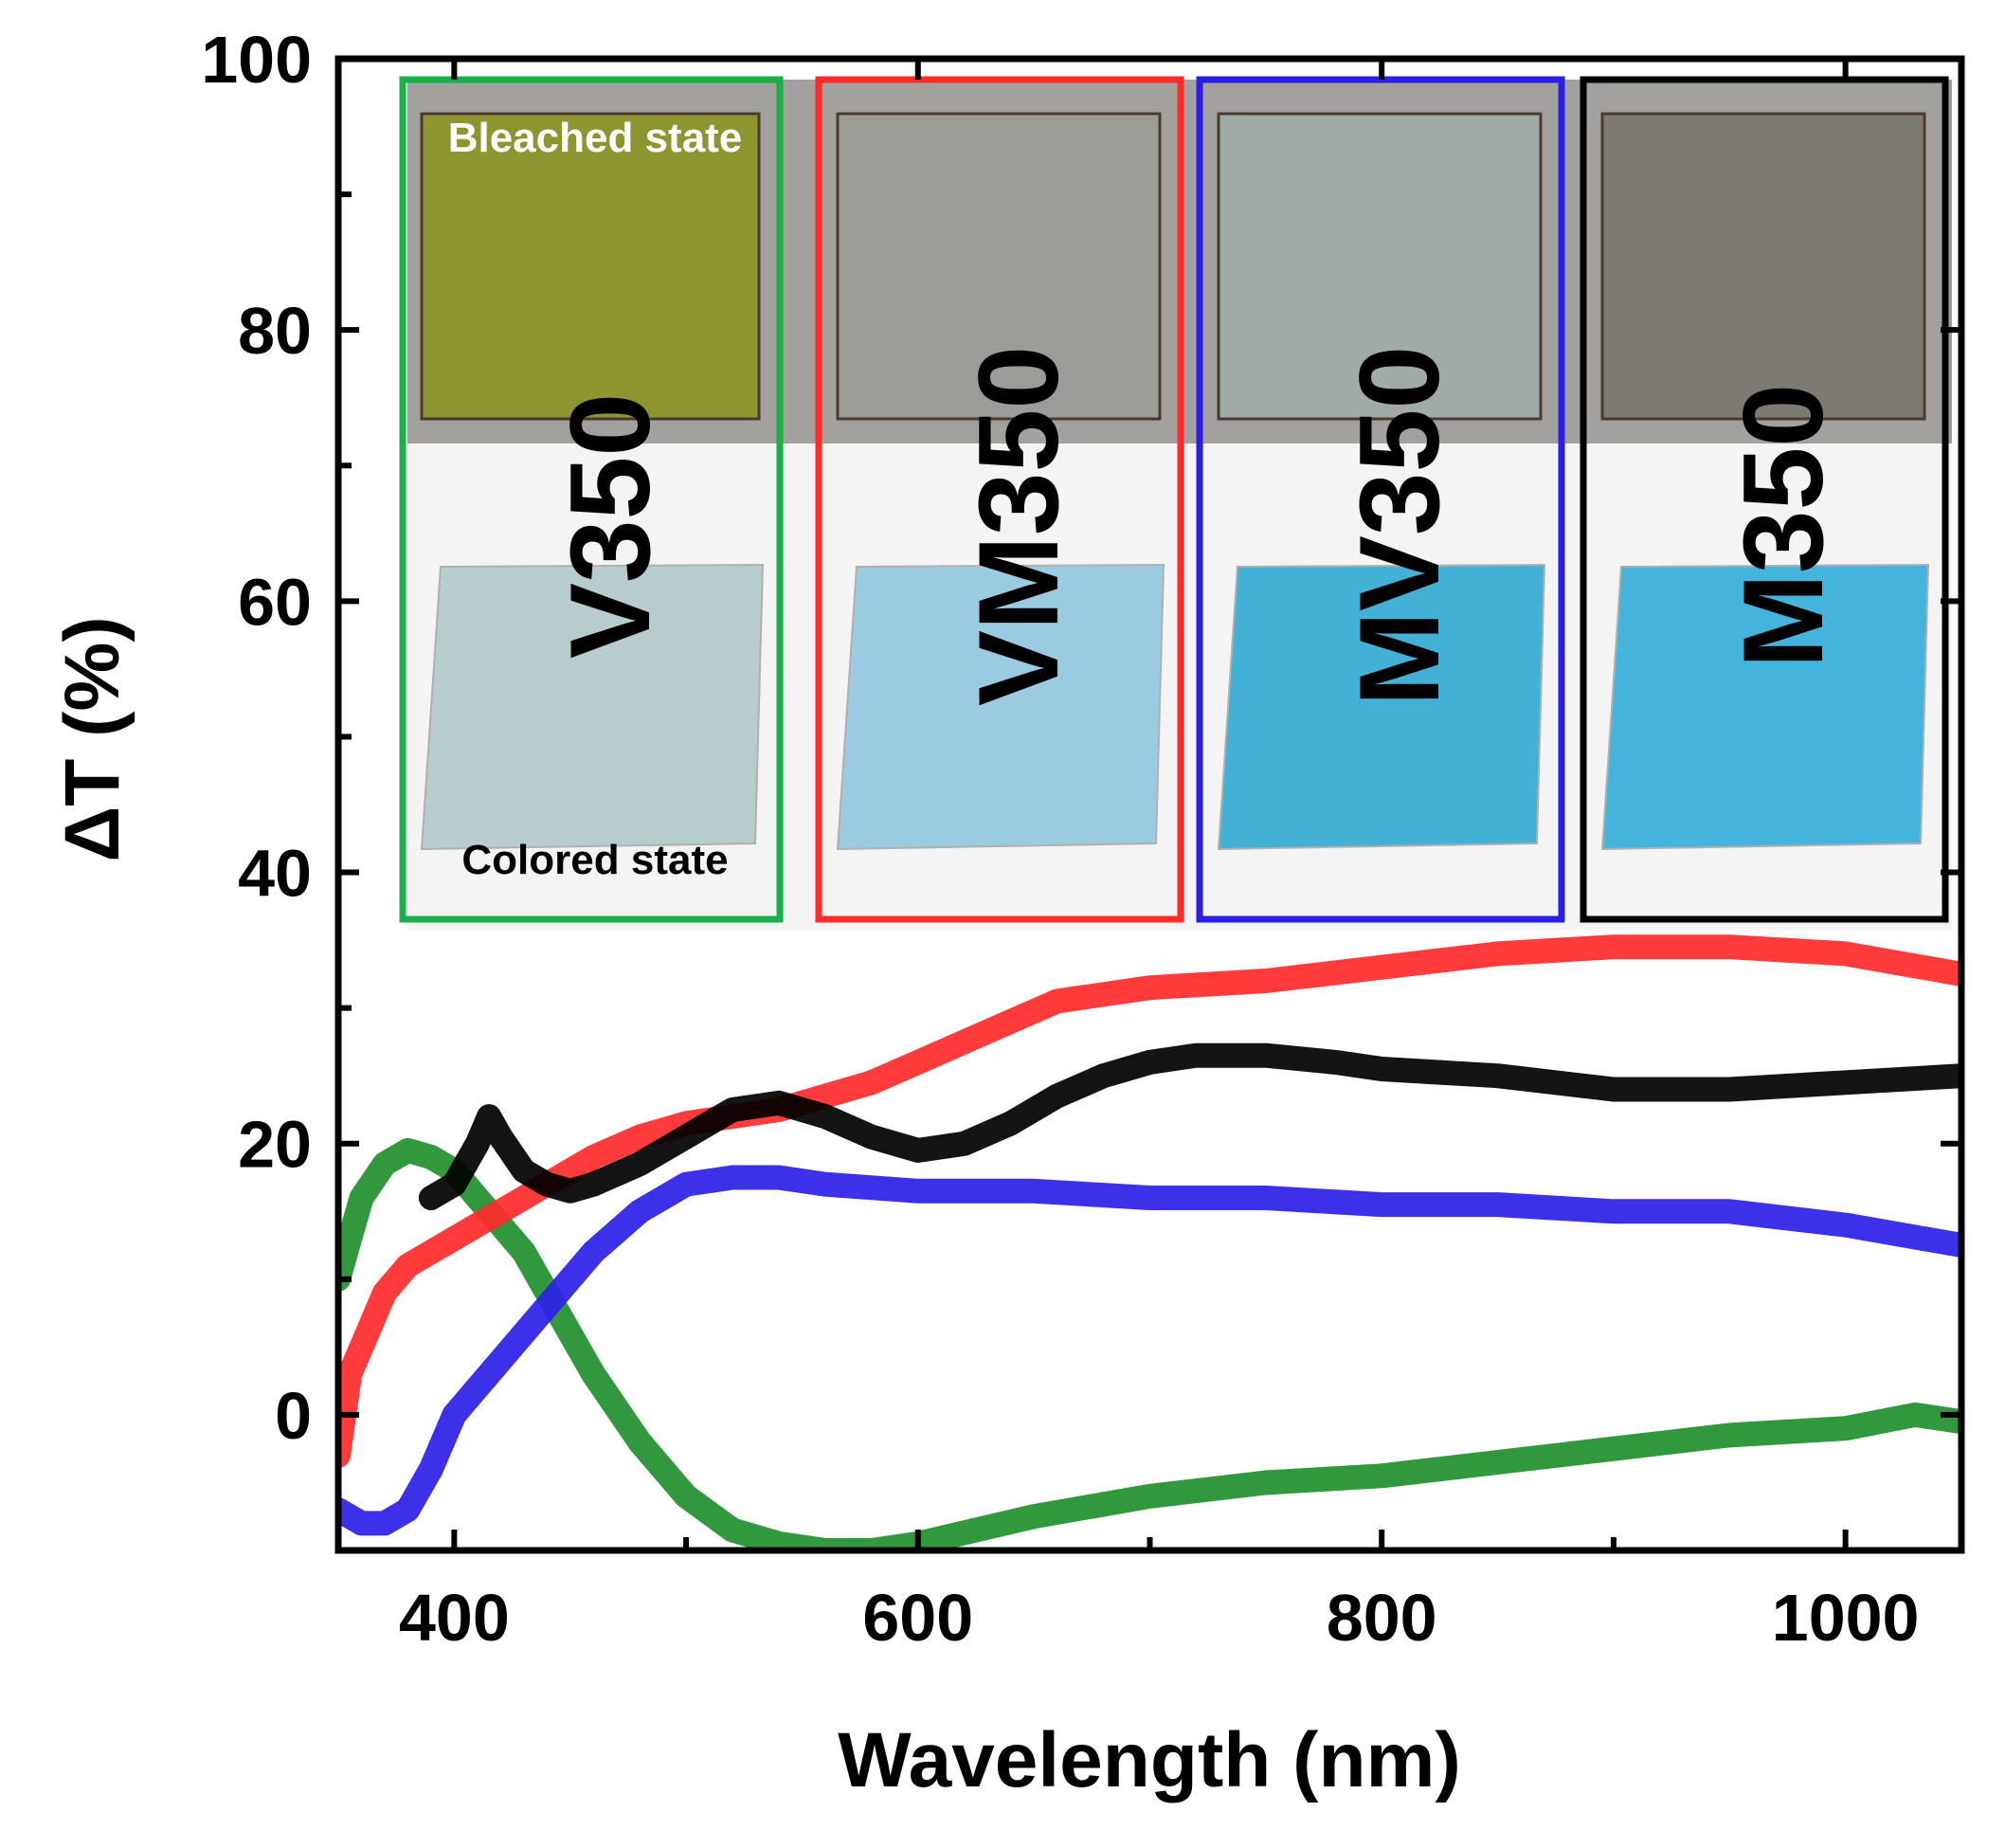  I want to click on y-tick-label-60: 60, so click(275, 602).